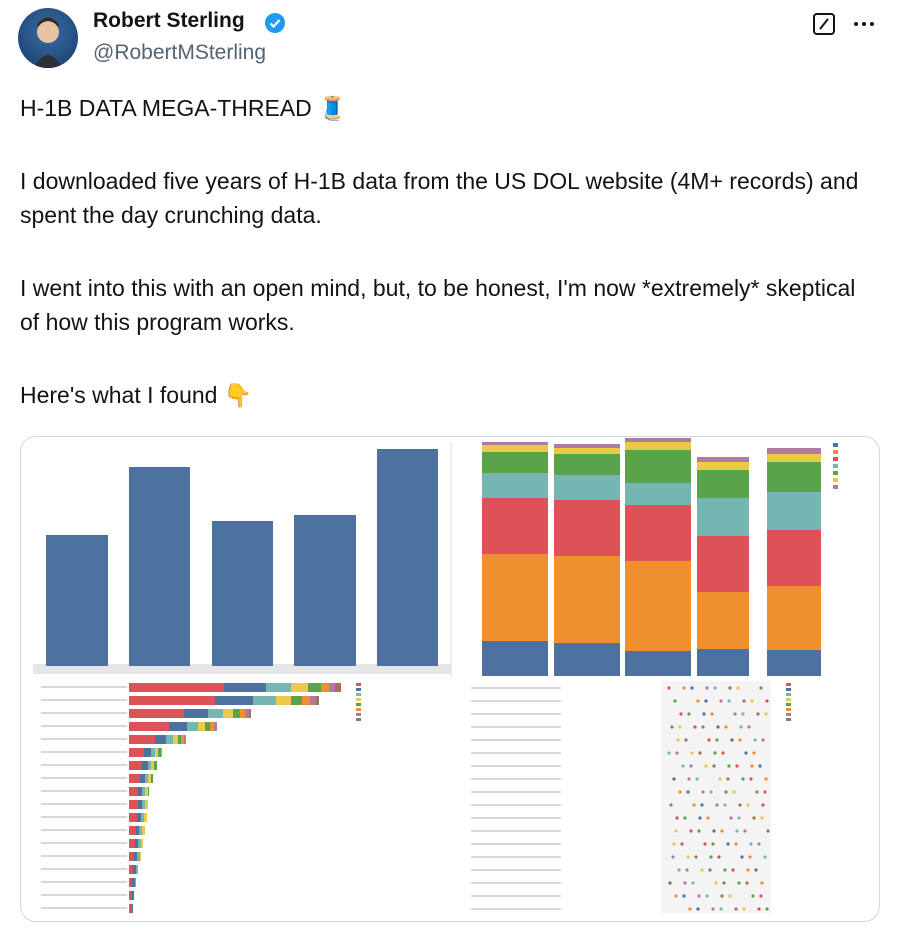  What do you see at coordinates (864, 24) in the screenshot?
I see `more-button` at bounding box center [864, 24].